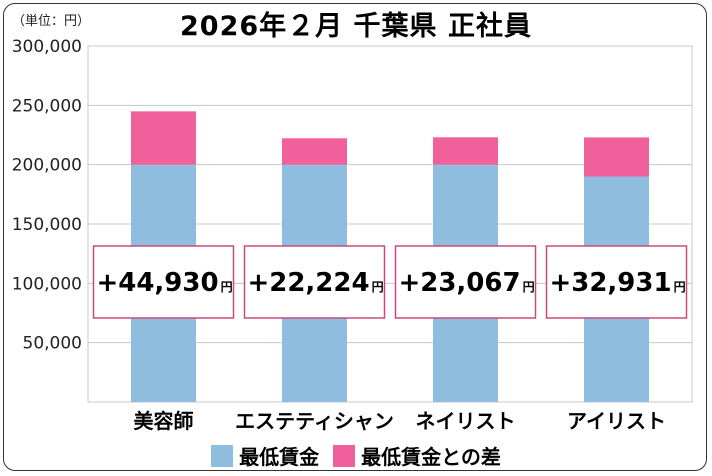 The height and width of the screenshot is (476, 712). I want to click on legend-swatch-diff, so click(344, 455).